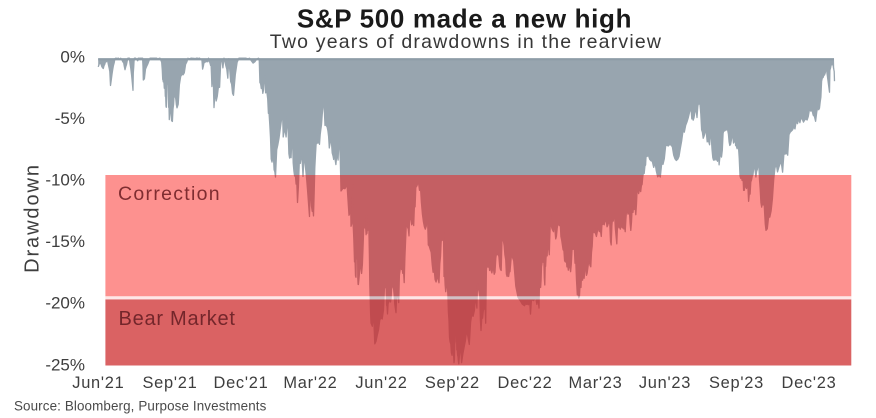 Image resolution: width=876 pixels, height=418 pixels. I want to click on svg-text: -10%, so click(65, 180).